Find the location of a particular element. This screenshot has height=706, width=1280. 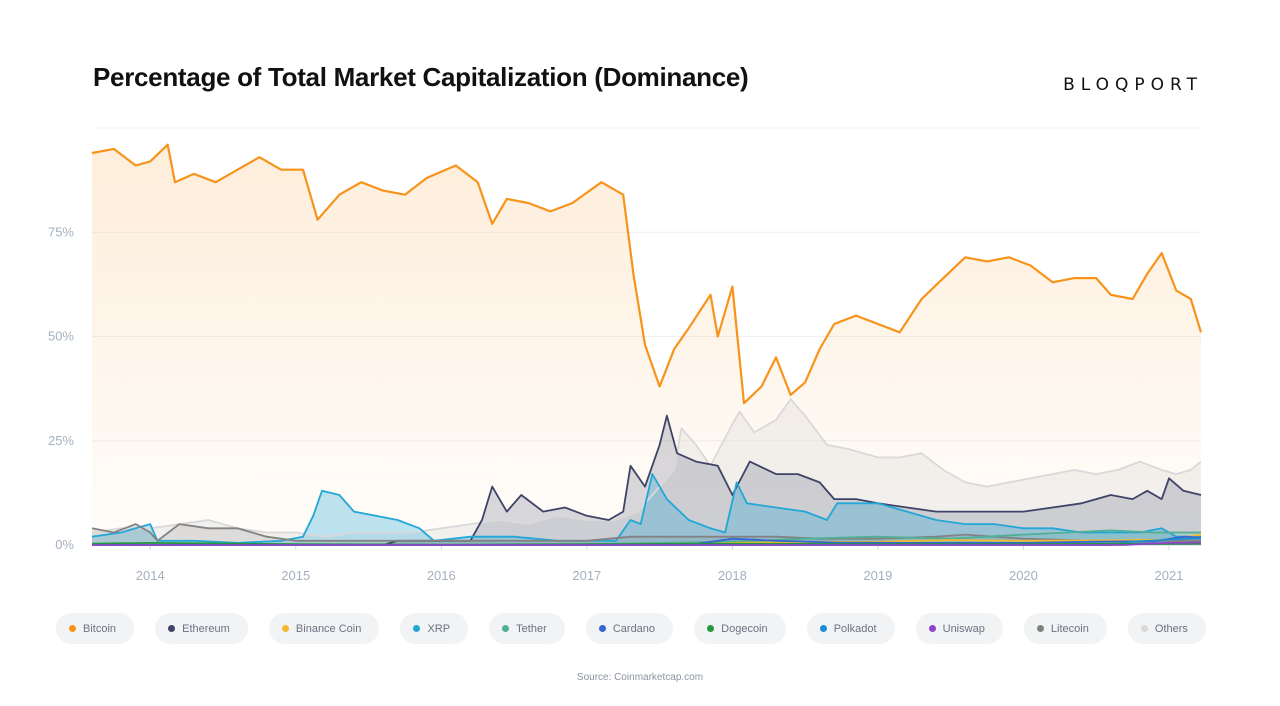

legend-item-xrp: XRP is located at coordinates (434, 628).